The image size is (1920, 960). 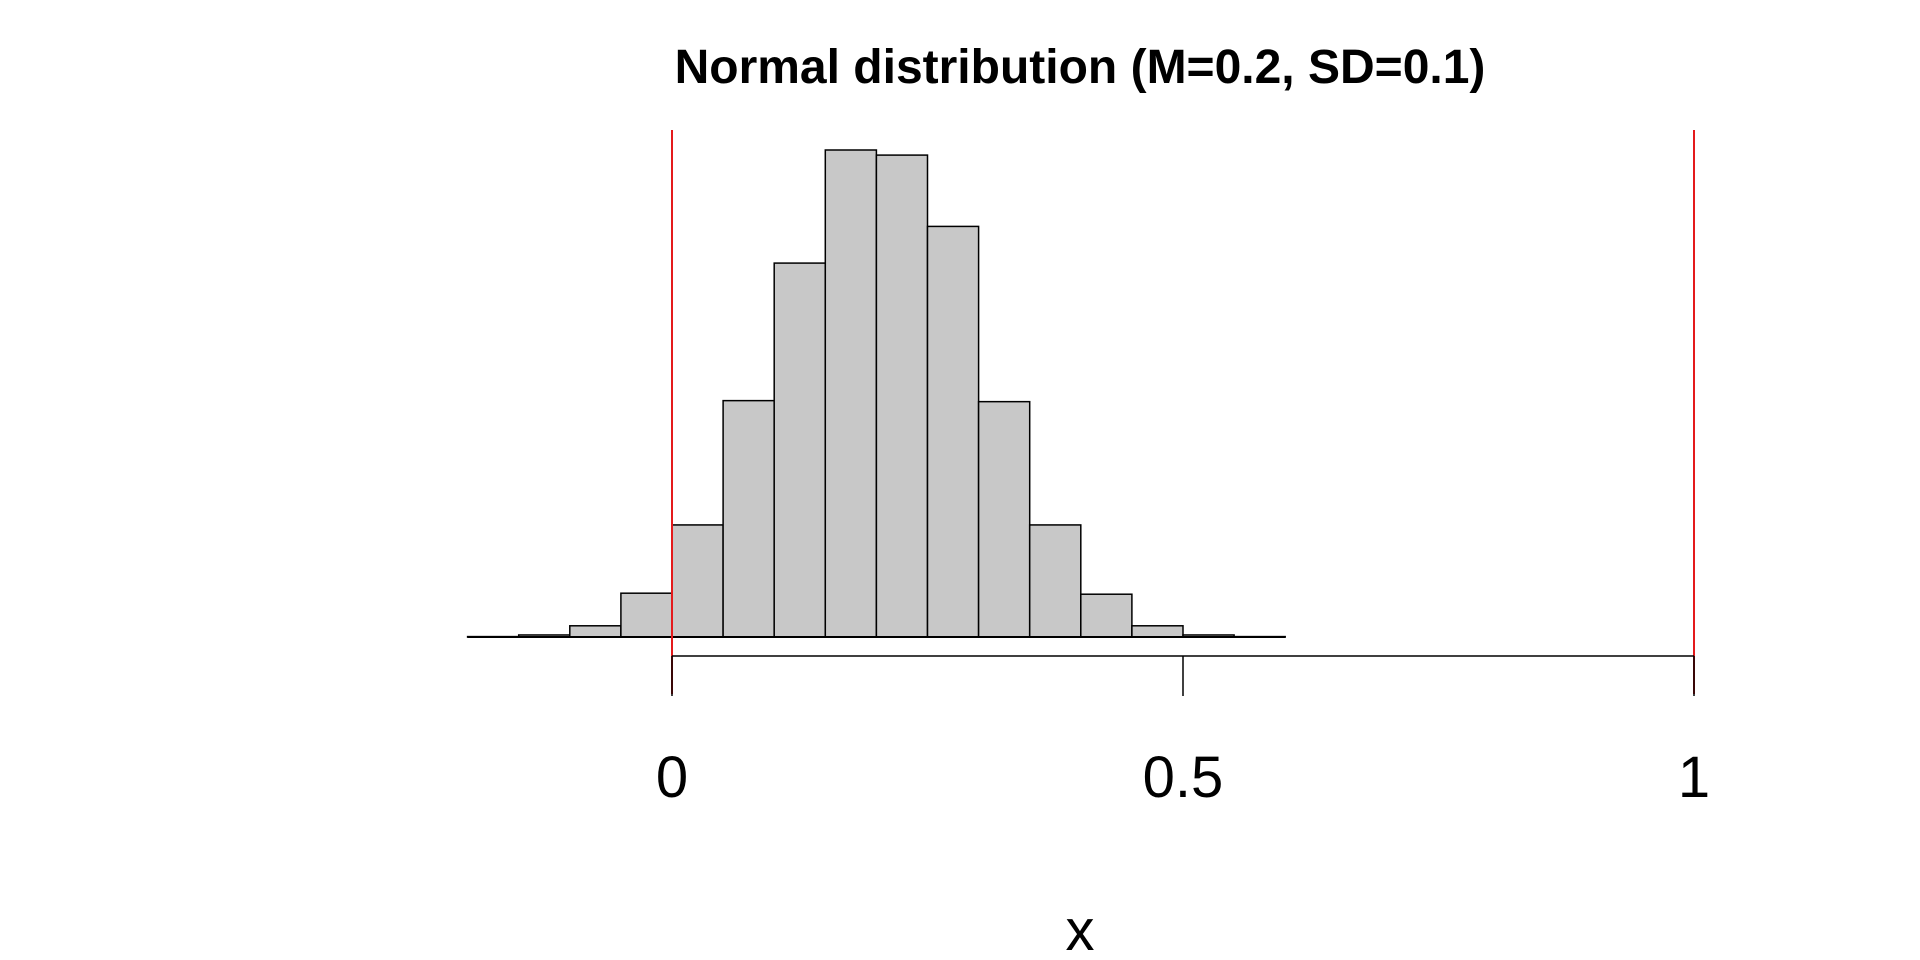 I want to click on x-tick-label: 0.5, so click(x=1183, y=777).